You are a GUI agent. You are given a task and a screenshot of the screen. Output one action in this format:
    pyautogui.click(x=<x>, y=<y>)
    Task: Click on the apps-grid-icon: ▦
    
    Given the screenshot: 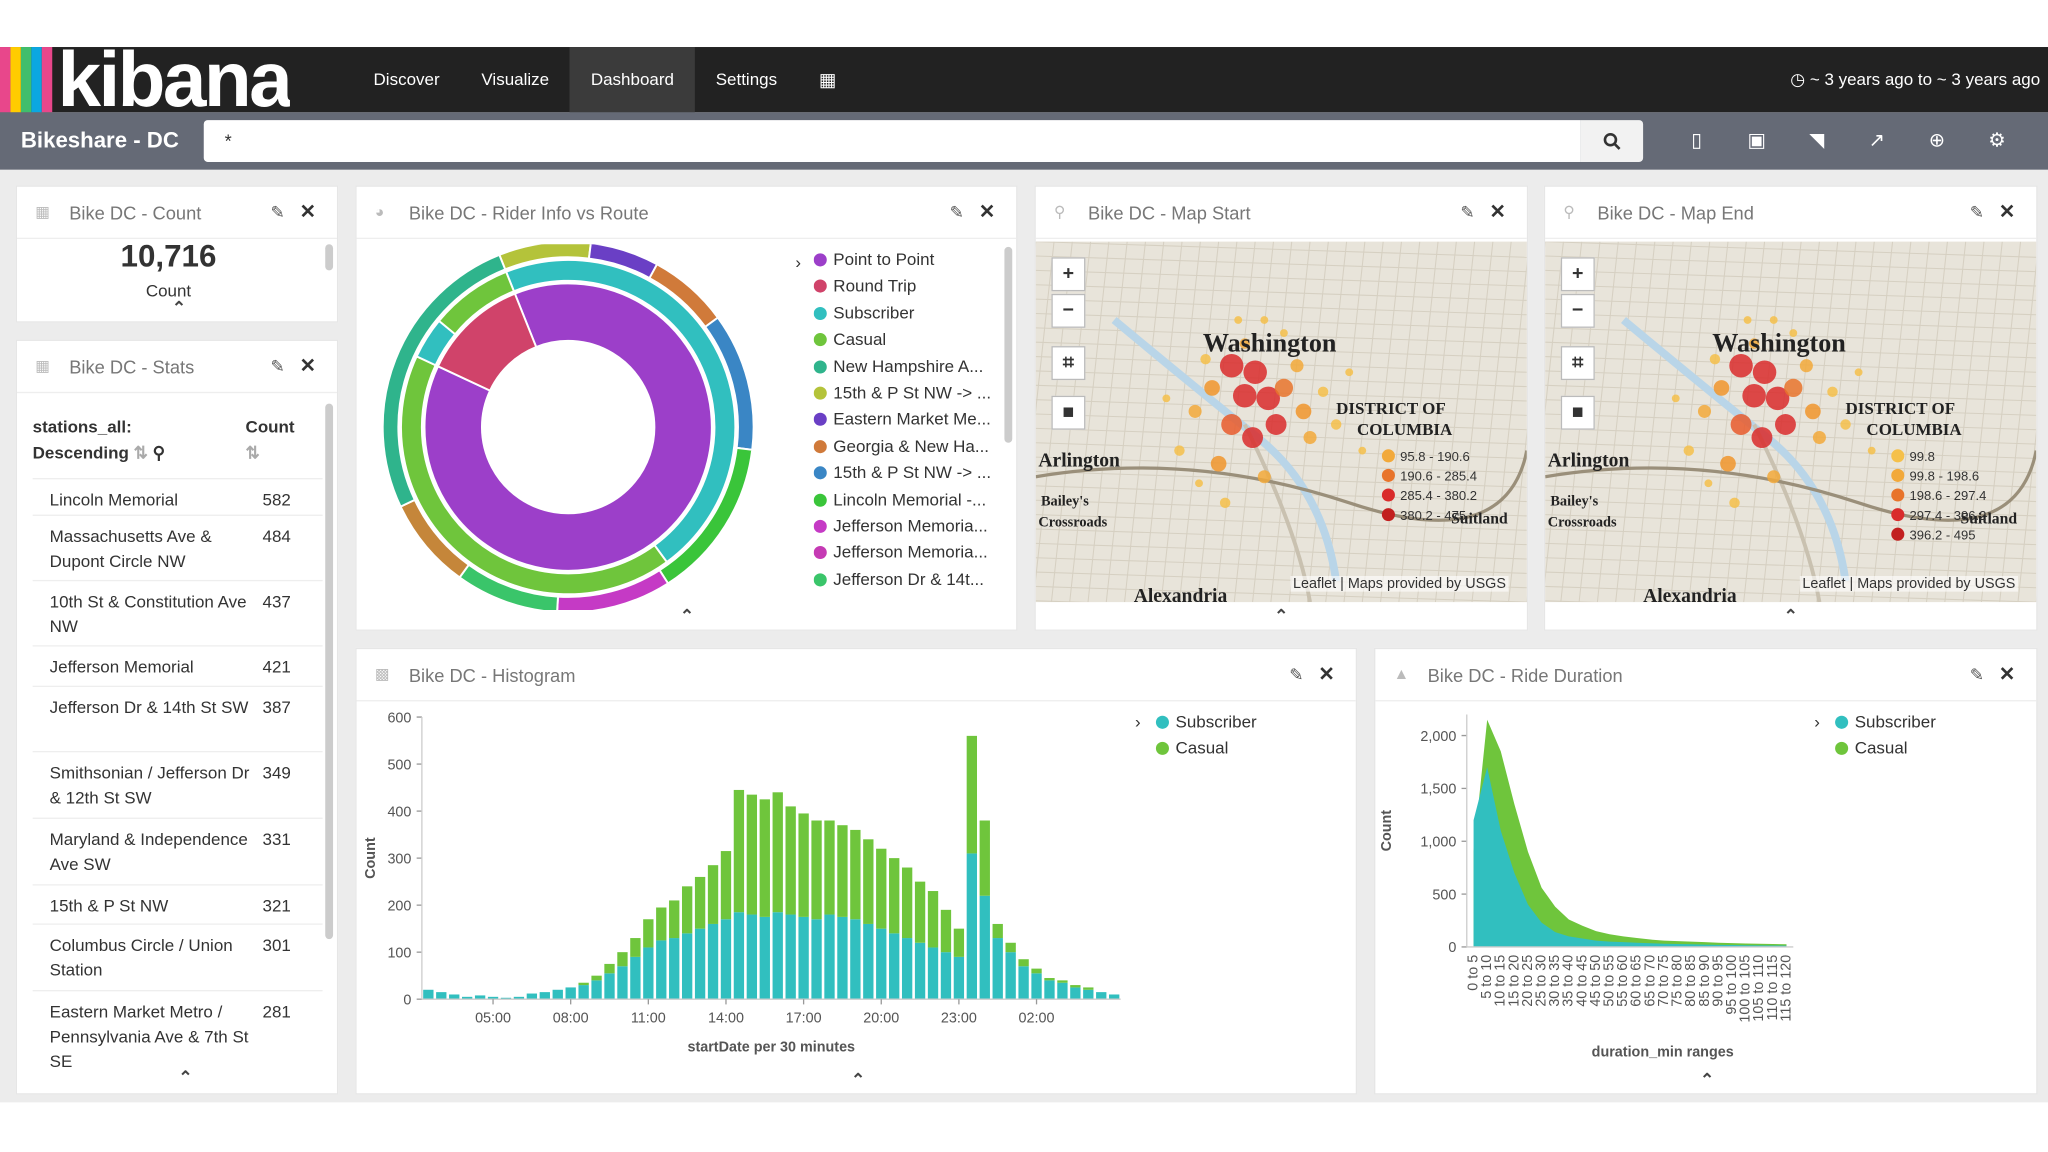 What is the action you would take?
    pyautogui.click(x=827, y=80)
    